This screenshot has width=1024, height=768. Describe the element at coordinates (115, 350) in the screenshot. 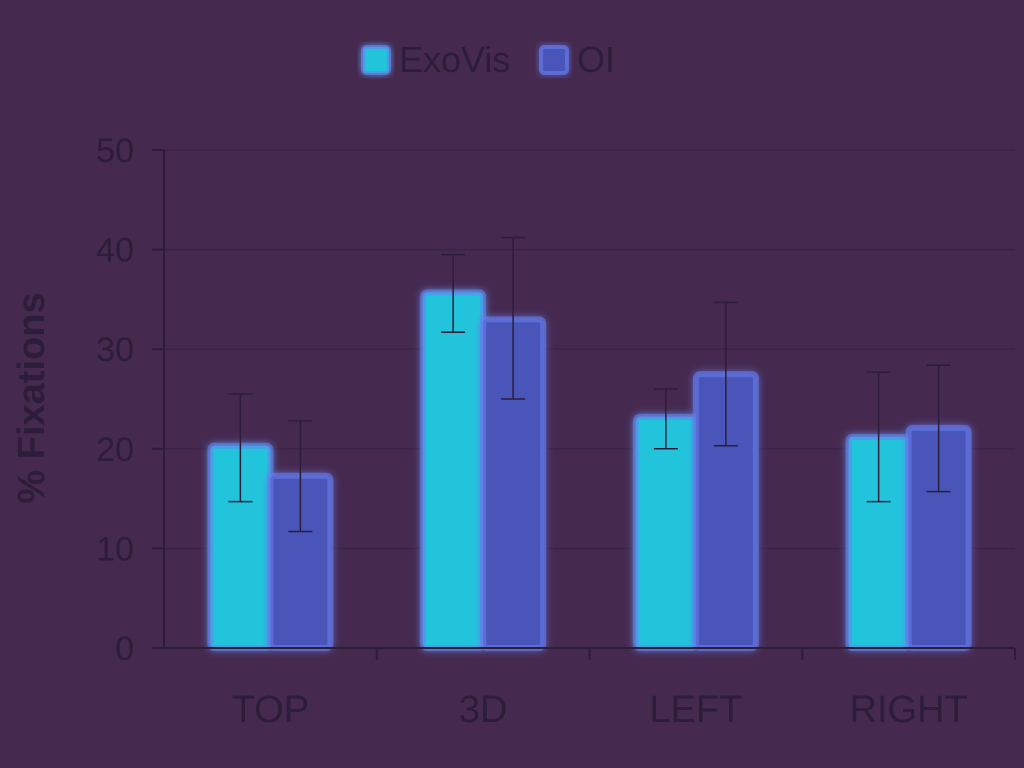

I see `y-tick-label: 30` at that location.